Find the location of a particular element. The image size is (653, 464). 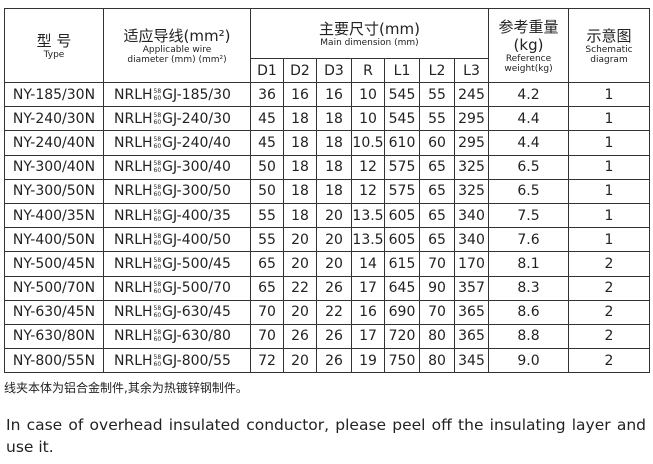

dim-cell: 575 is located at coordinates (402, 167).